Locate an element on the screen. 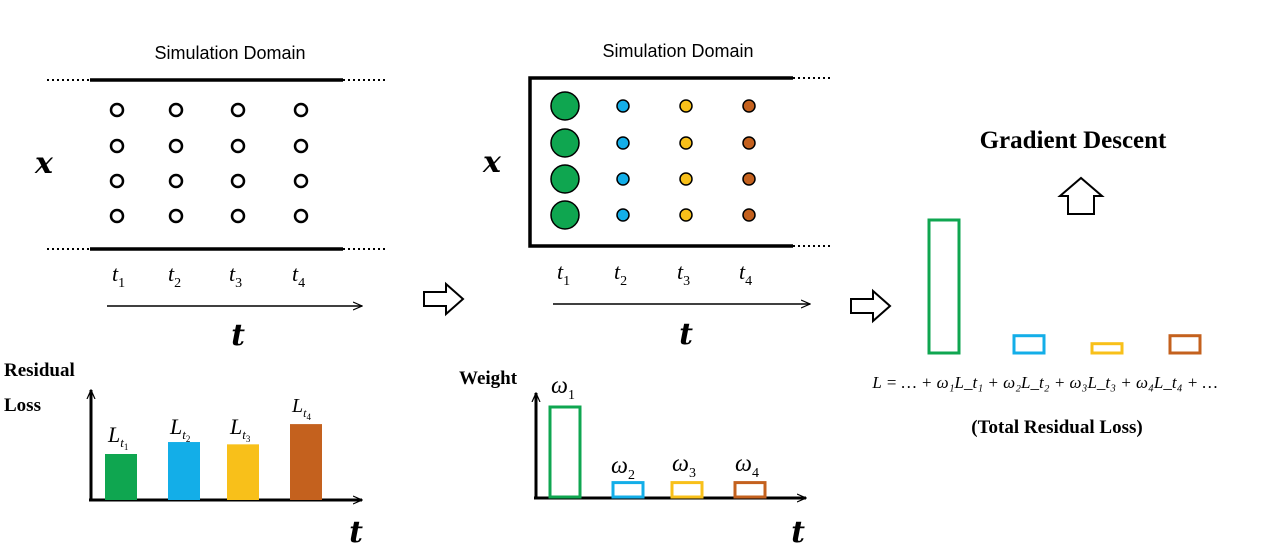 This screenshot has height=550, width=1263. weight-chart-ylabel: Weight is located at coordinates (488, 378).